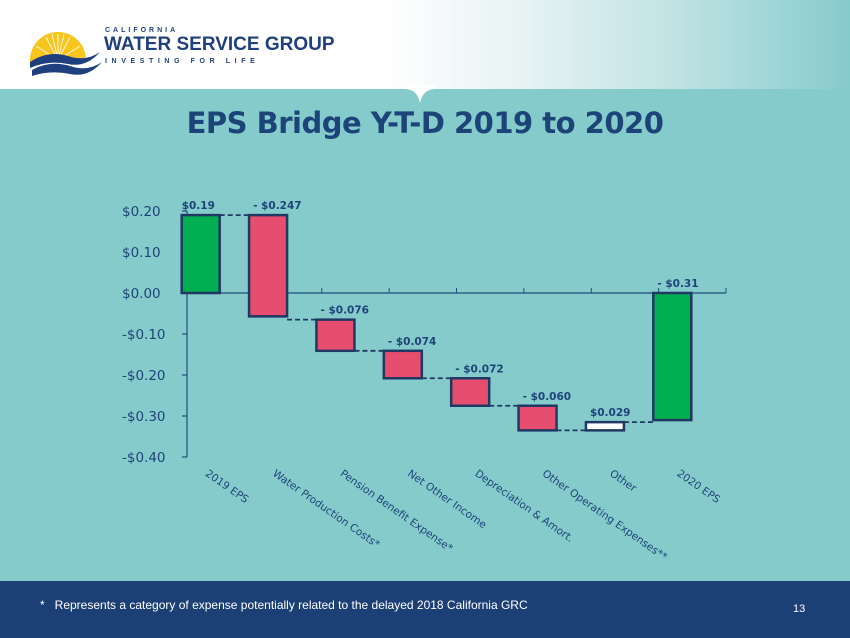  Describe the element at coordinates (425, 123) in the screenshot. I see `slide-title: EPS Bridge Y-T-D 2019 to 2020` at that location.